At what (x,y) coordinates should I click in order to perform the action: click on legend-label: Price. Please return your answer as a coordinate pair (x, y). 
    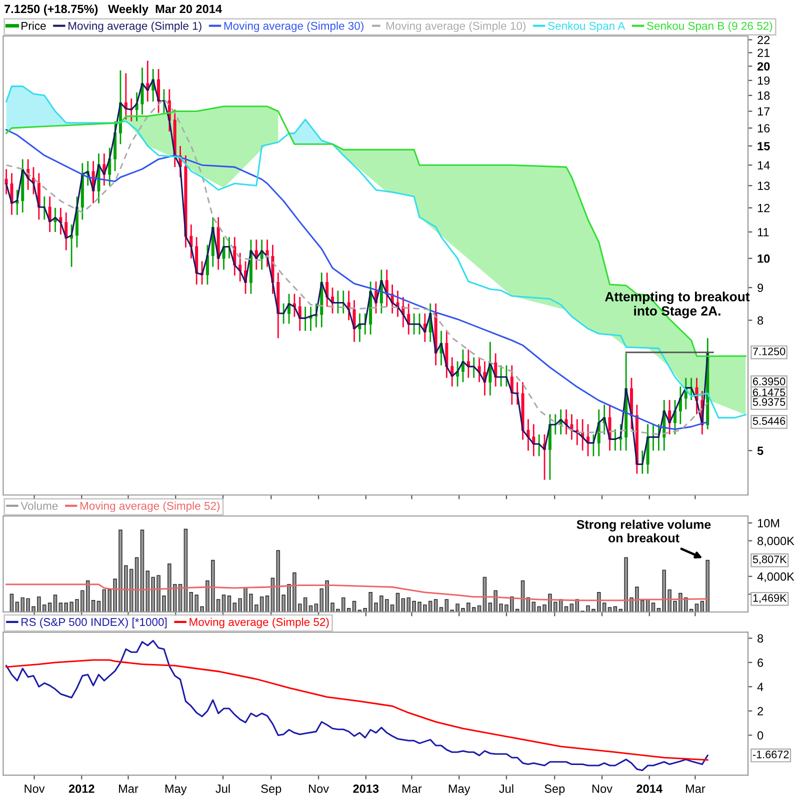
    Looking at the image, I should click on (34, 26).